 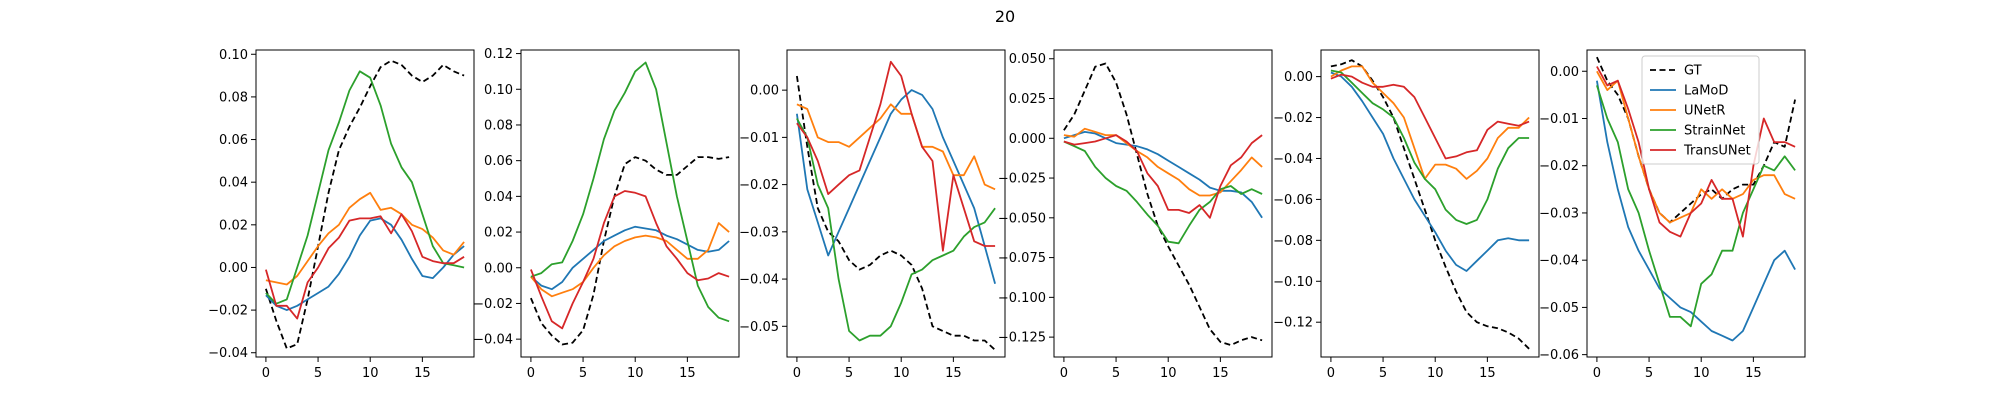 What do you see at coordinates (1706, 91) in the screenshot?
I see `legend-label-lamod: LaMoD` at bounding box center [1706, 91].